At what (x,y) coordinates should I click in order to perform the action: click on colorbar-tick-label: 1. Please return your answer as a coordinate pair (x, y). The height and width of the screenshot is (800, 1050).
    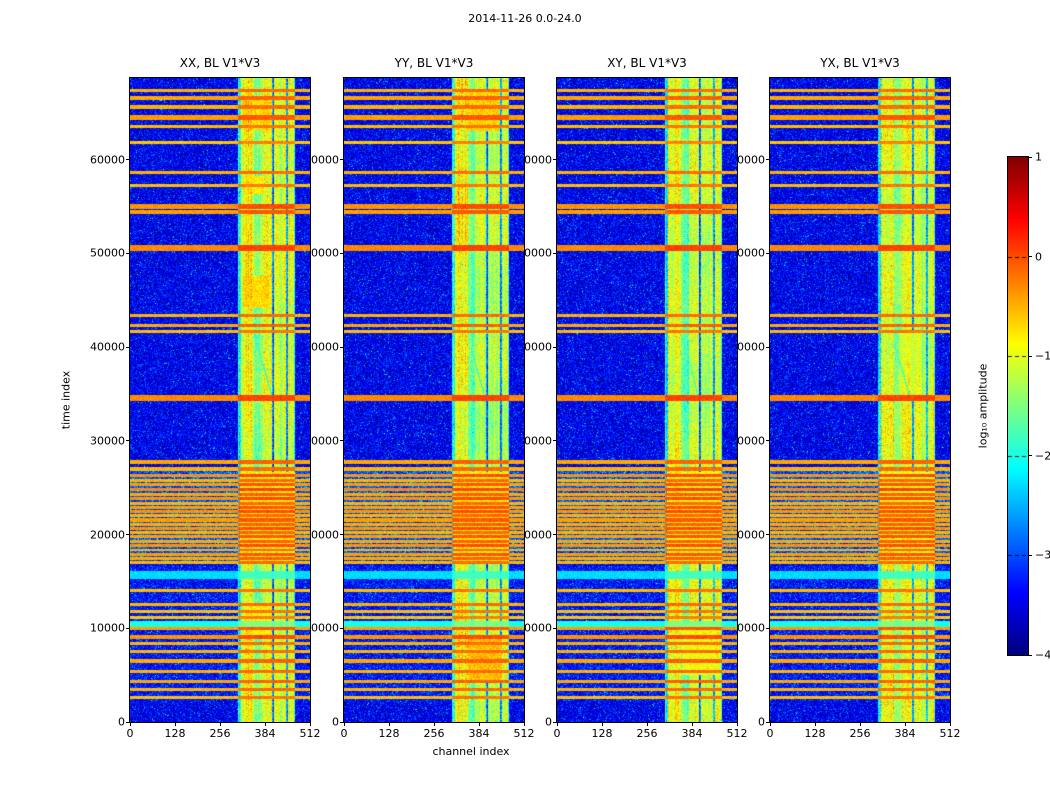
    Looking at the image, I should click on (1038, 157).